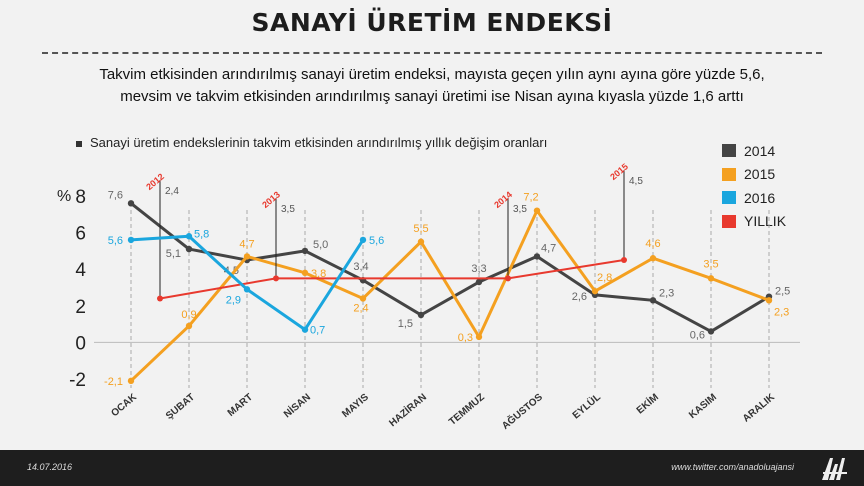  Describe the element at coordinates (155, 181) in the screenshot. I see `yillik-year-label: 2012` at that location.